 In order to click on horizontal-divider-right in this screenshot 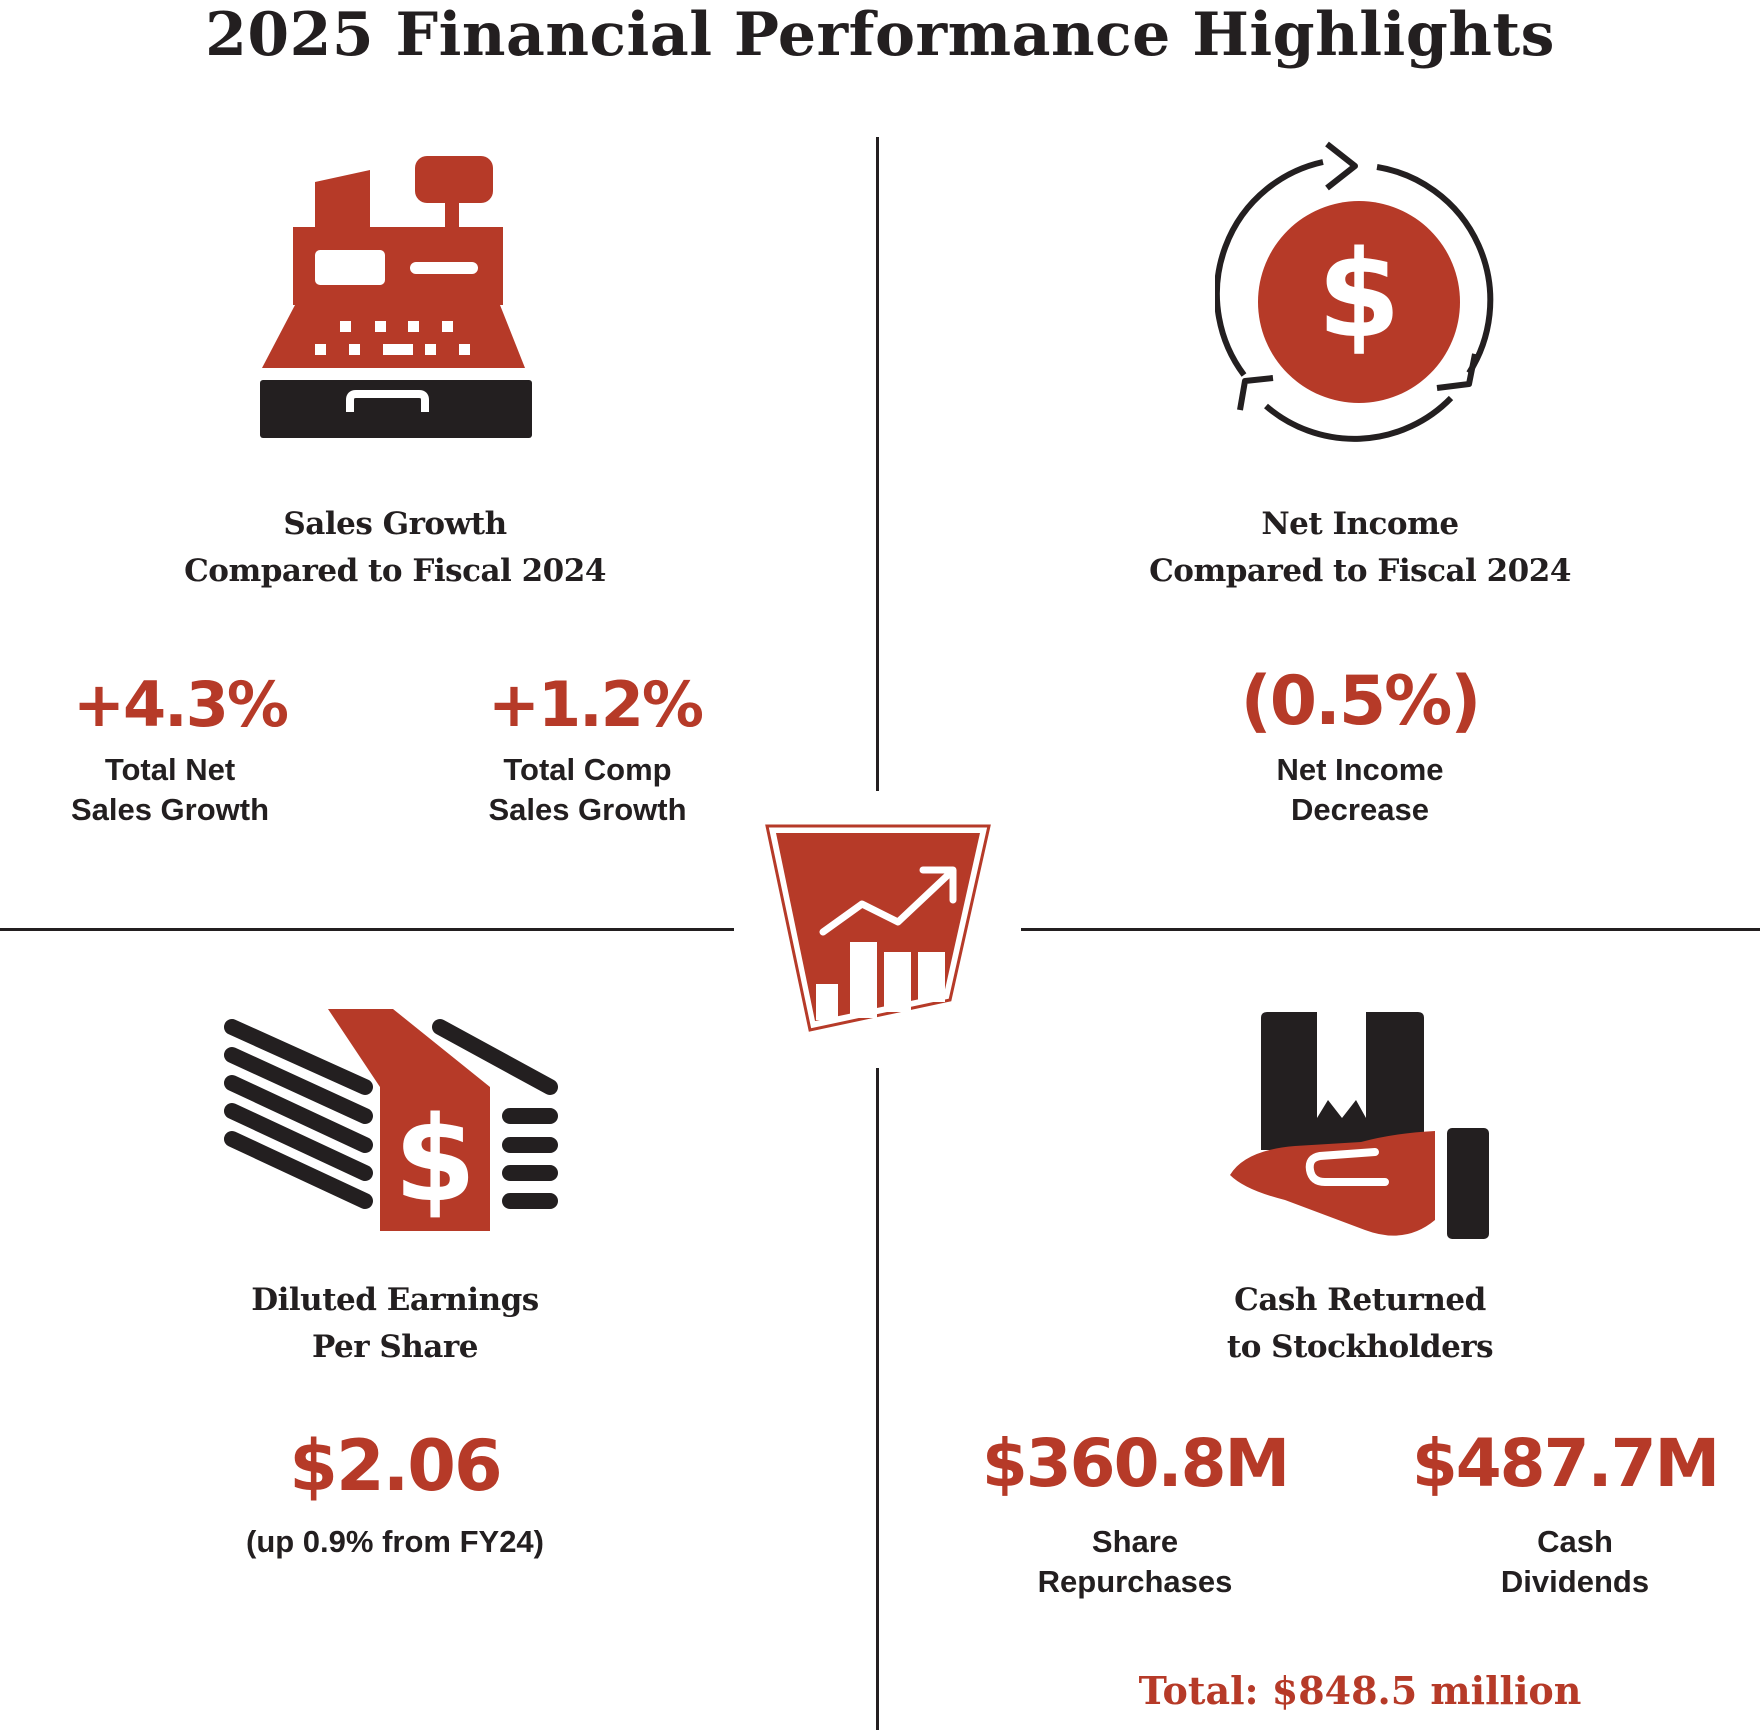, I will do `click(1390, 929)`.